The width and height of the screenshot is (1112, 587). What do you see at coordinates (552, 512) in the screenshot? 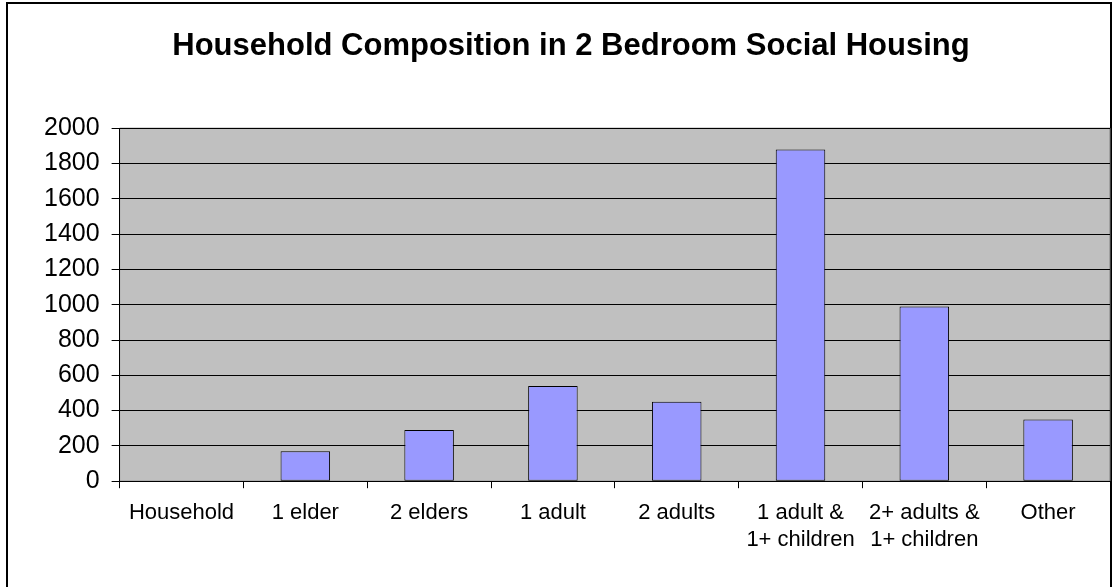
I see `x-tick-label: 1 adult` at bounding box center [552, 512].